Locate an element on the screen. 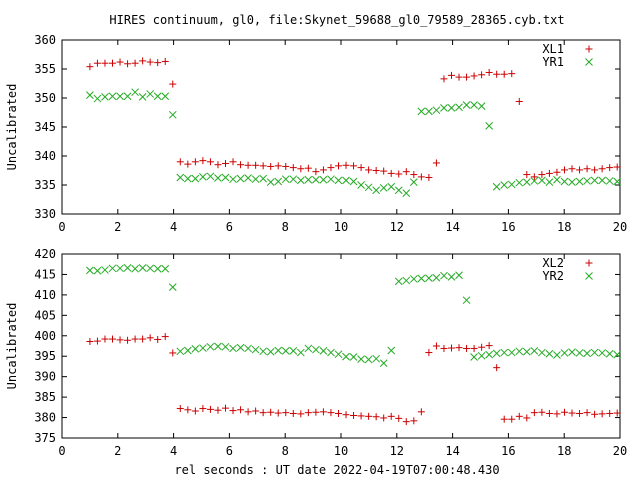  x-tick-label: 14 is located at coordinates (452, 227).